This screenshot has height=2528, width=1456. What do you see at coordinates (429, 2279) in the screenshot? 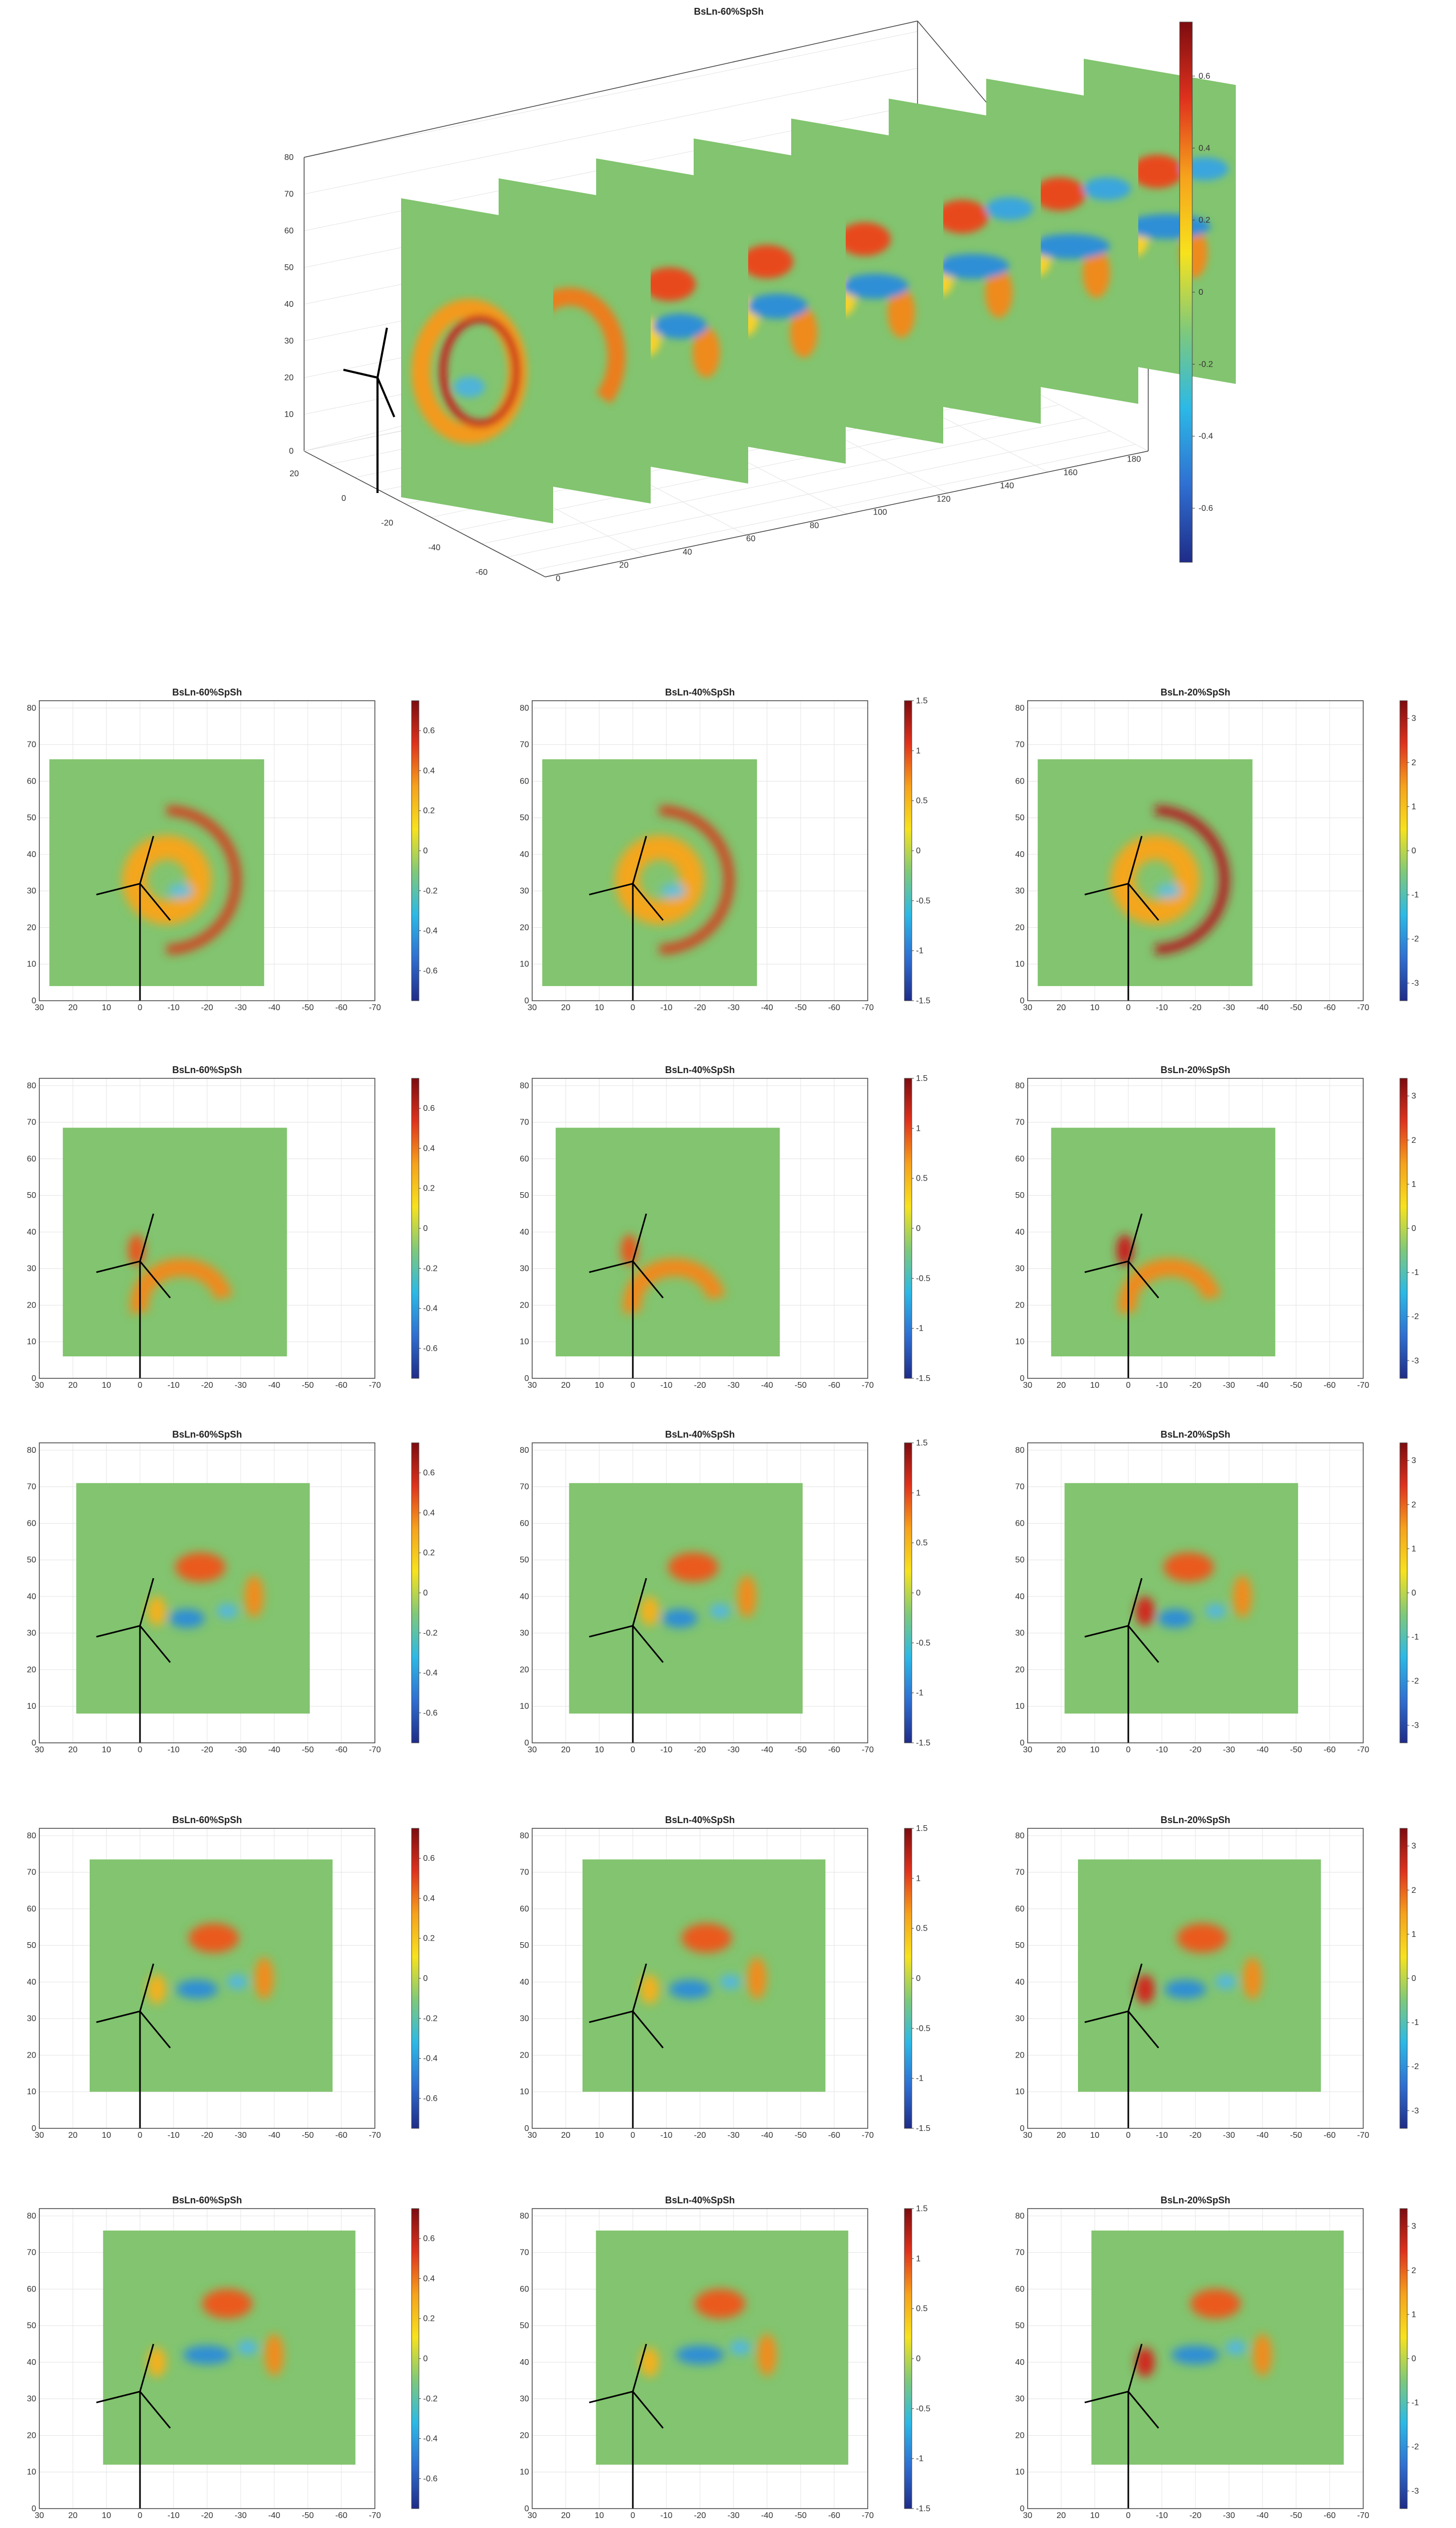
I see `colorbar-tick-label: 0.4` at bounding box center [429, 2279].